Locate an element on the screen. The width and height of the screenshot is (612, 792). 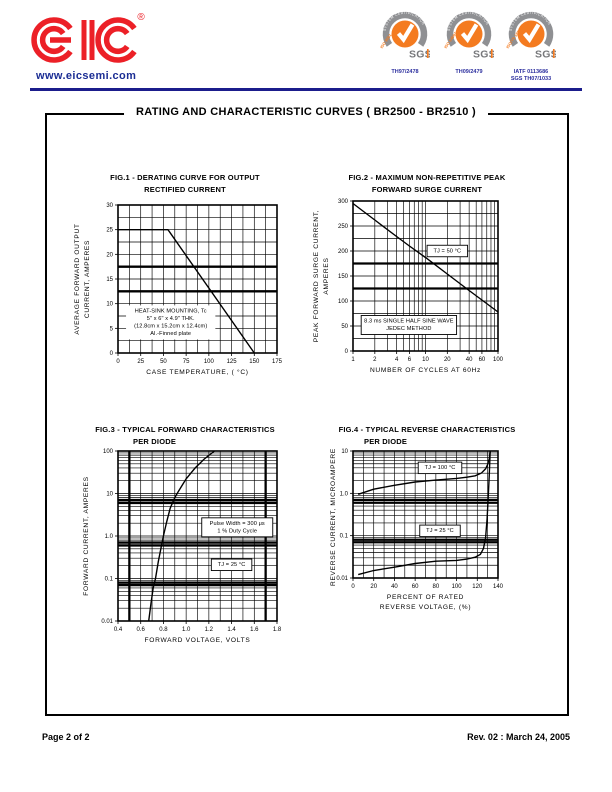
svg-text: TJ = 100 °C is located at coordinates (440, 468).